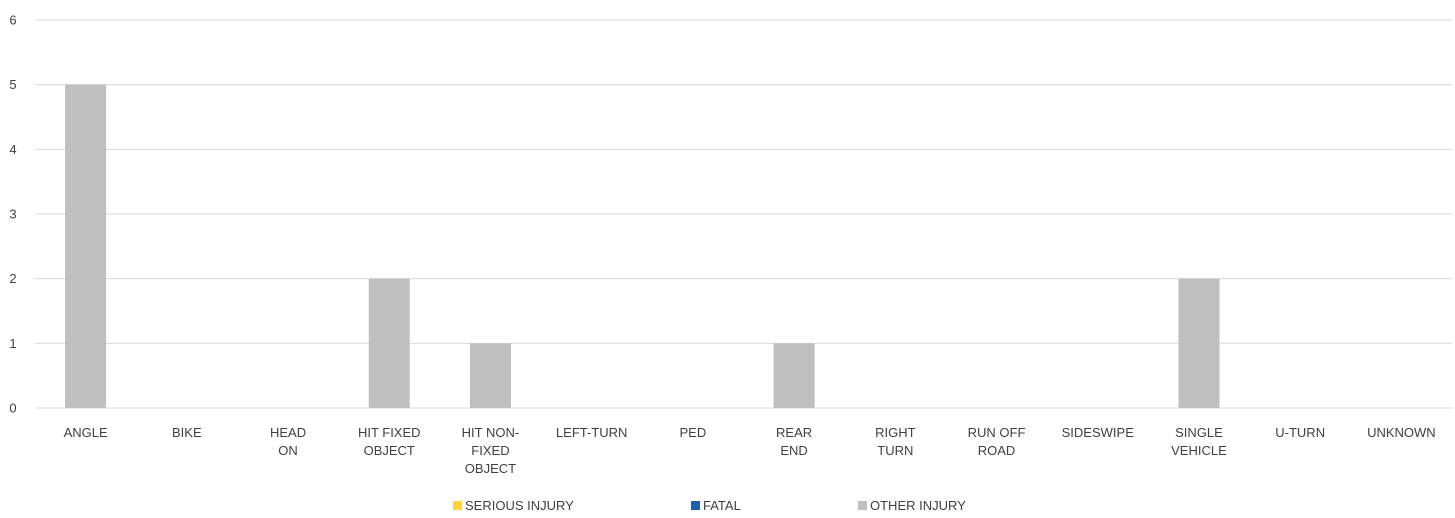 Image resolution: width=1455 pixels, height=518 pixels. Describe the element at coordinates (592, 432) in the screenshot. I see `x-tick-label: LEFT-TURN` at that location.